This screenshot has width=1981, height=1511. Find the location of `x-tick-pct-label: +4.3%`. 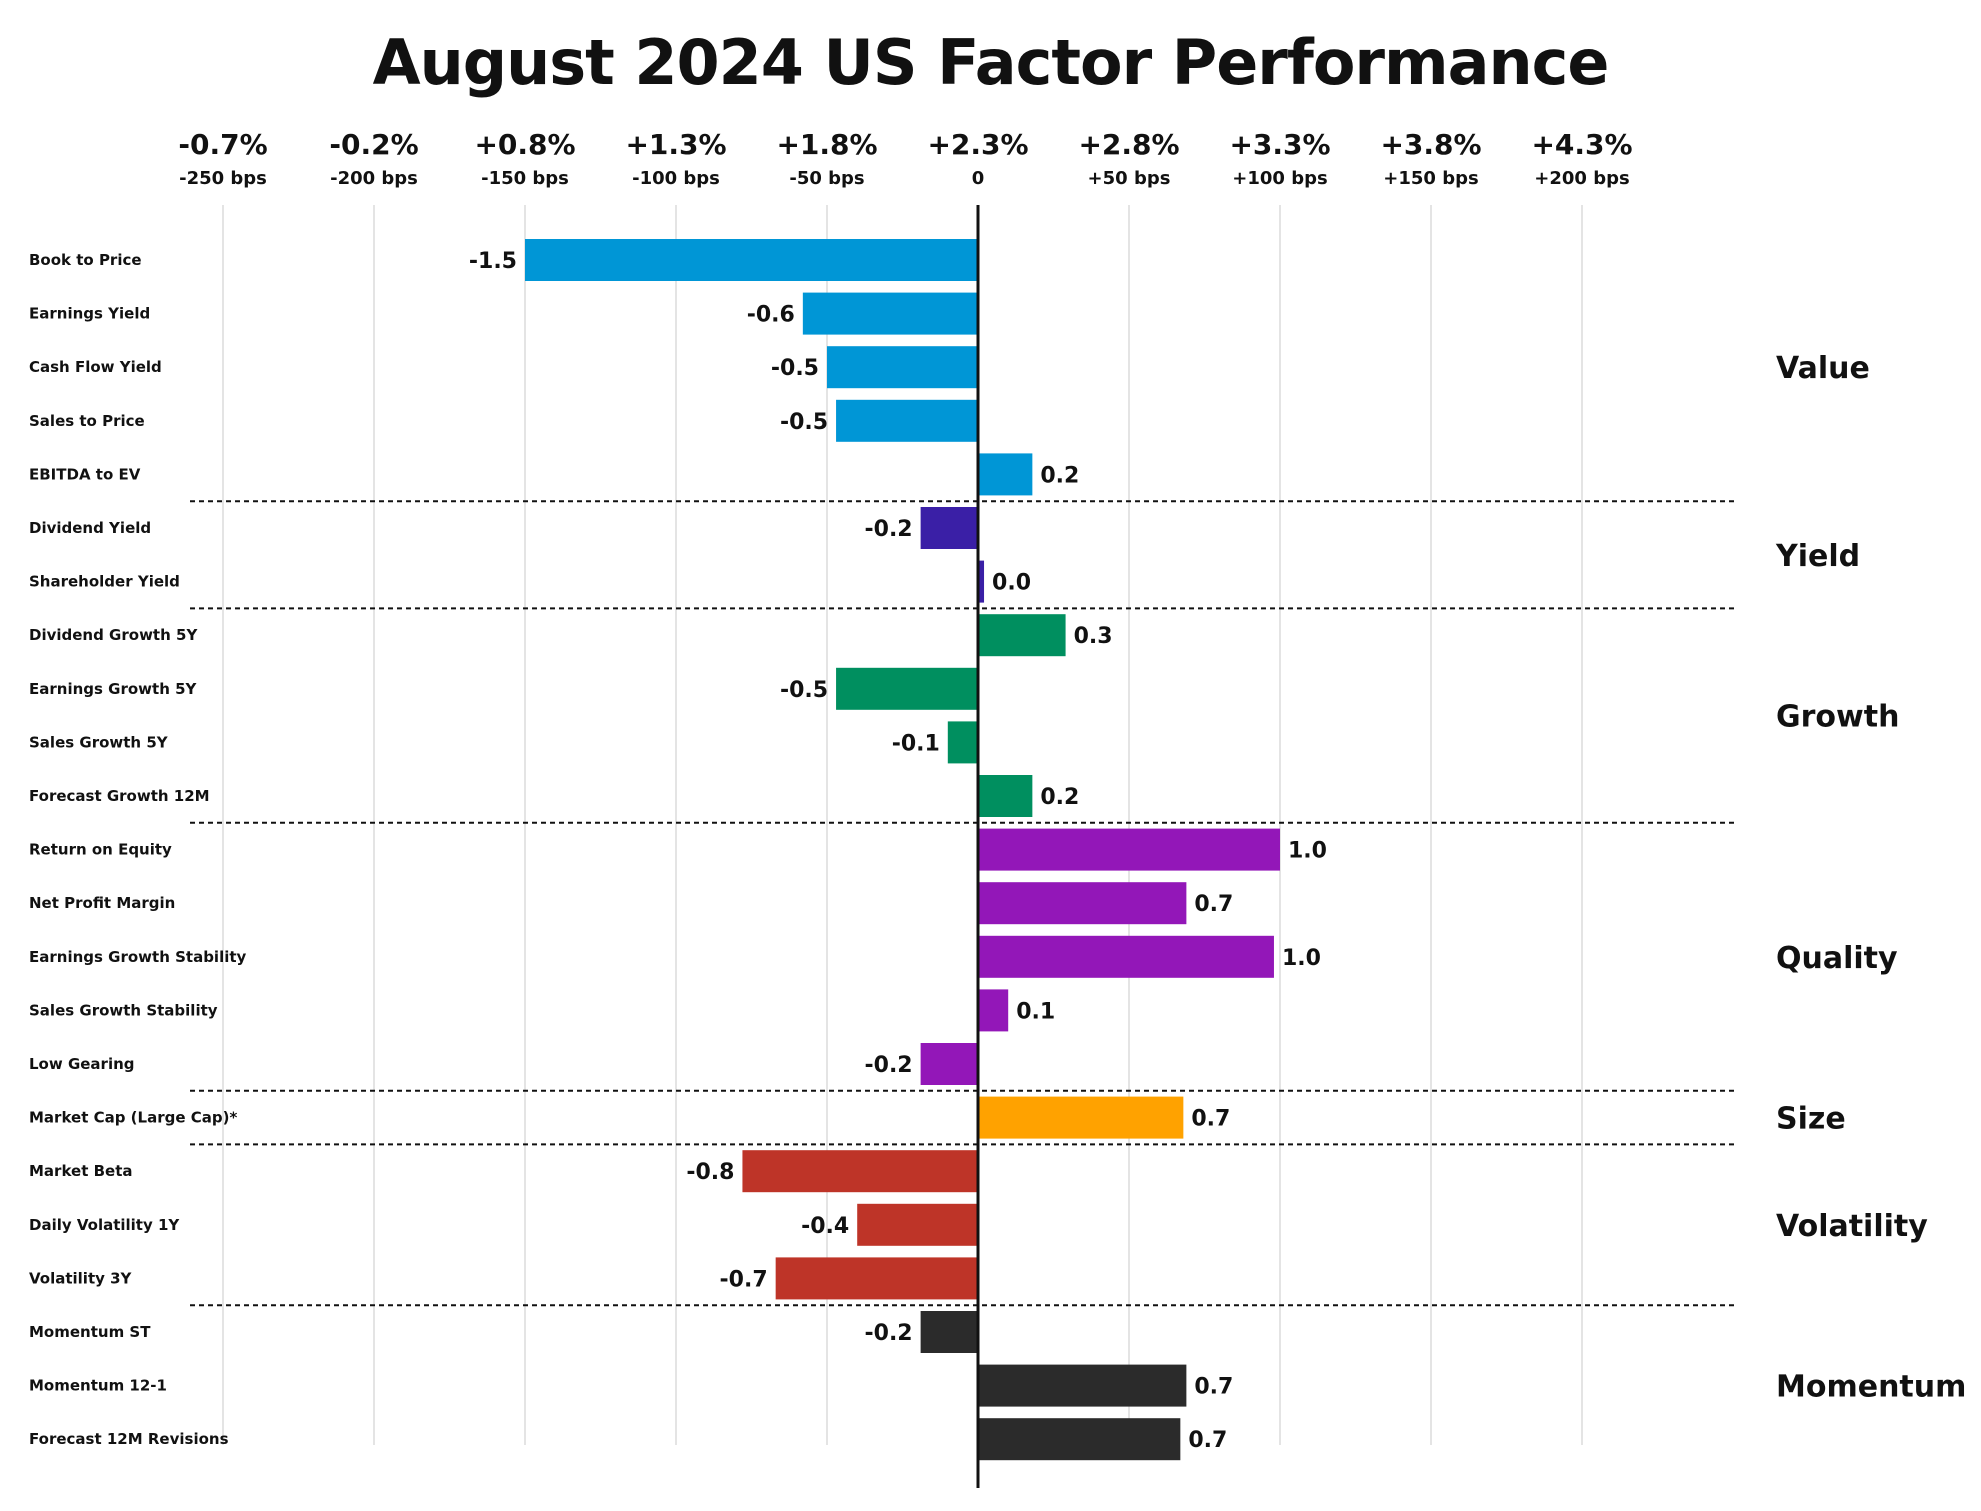

x-tick-pct-label: +4.3% is located at coordinates (1581, 144).